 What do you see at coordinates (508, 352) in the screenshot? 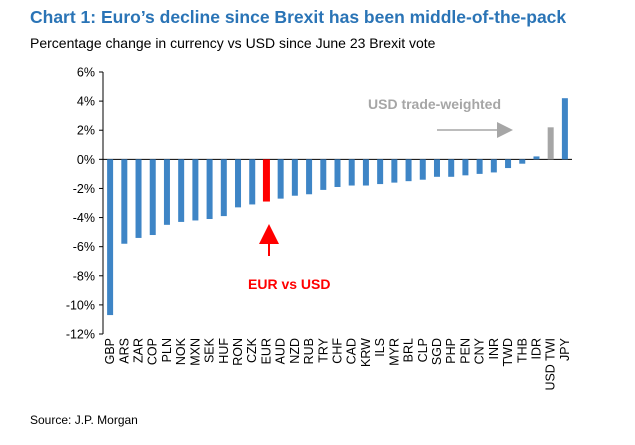
I see `category-label: TWD` at bounding box center [508, 352].